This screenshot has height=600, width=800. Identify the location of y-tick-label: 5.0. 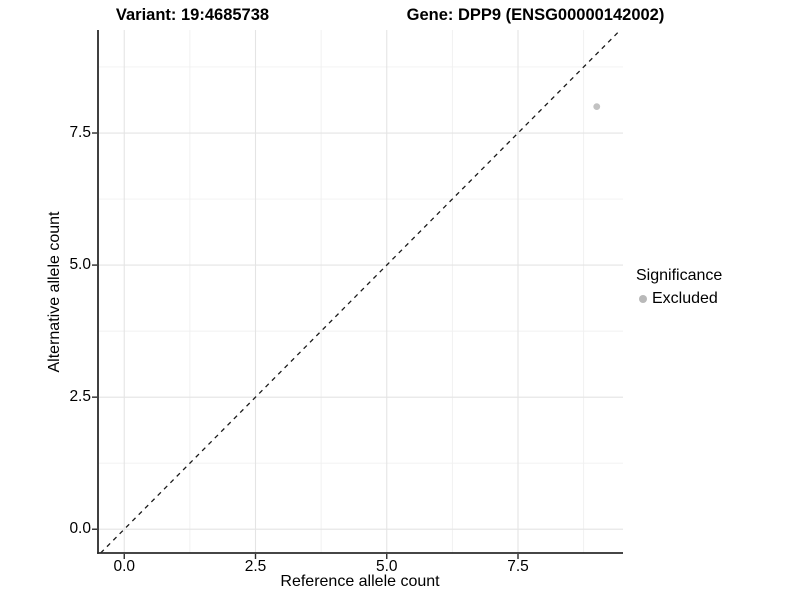
(80, 265).